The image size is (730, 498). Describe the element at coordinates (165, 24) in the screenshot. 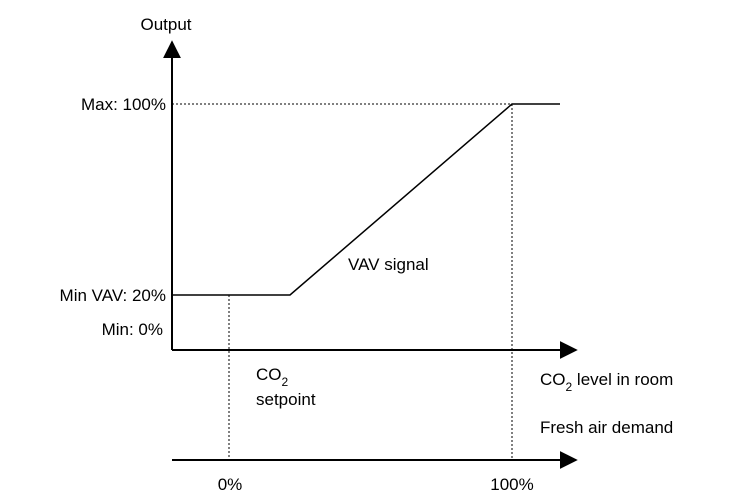

I see `y-axis-label: Output` at that location.